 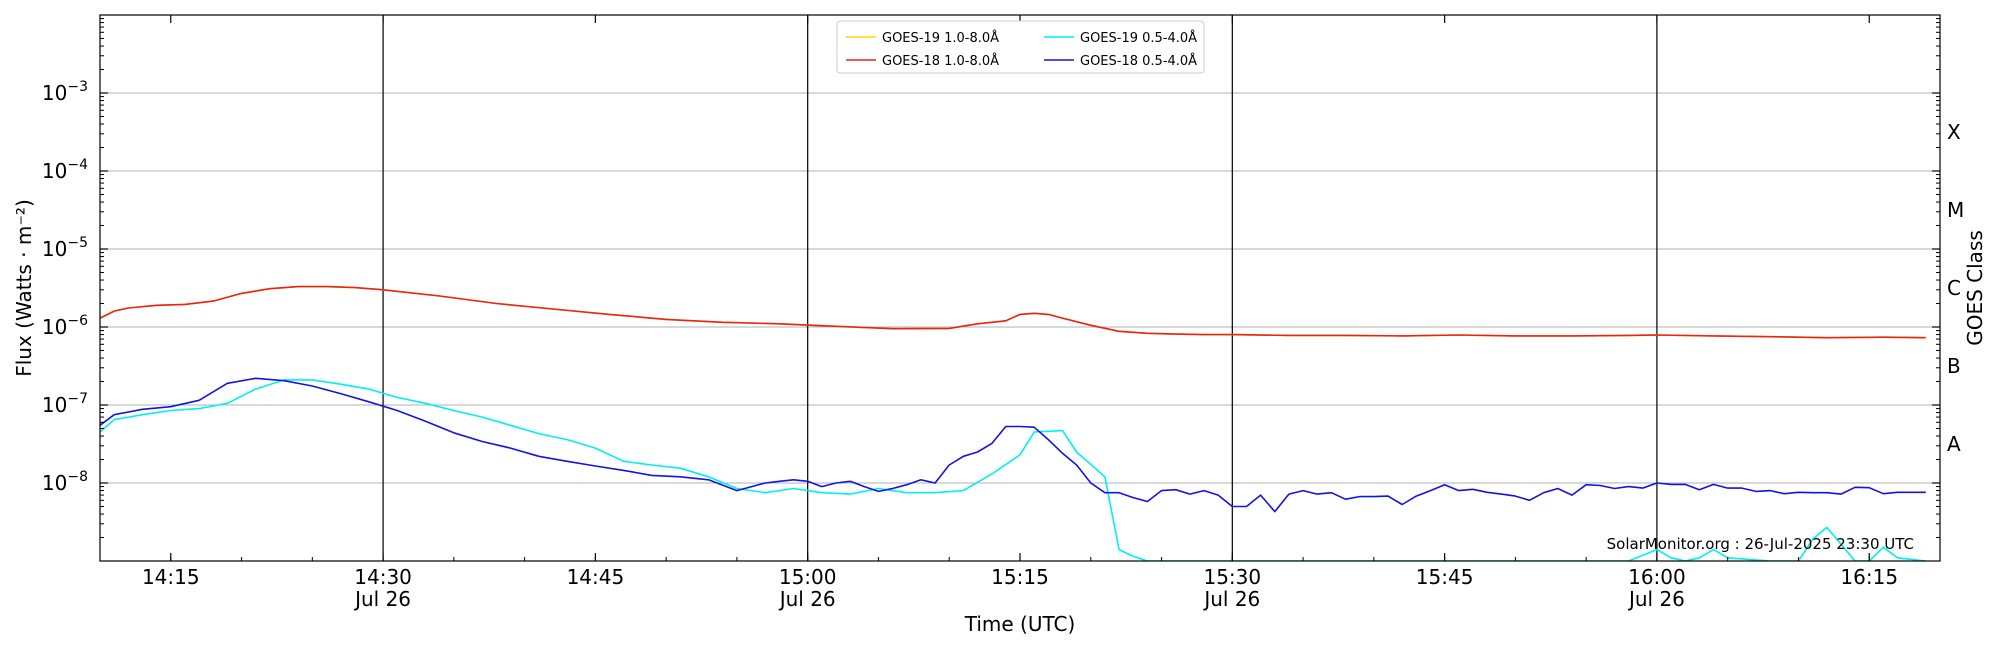 What do you see at coordinates (1020, 624) in the screenshot?
I see `x-axis-title: Time (UTC)` at bounding box center [1020, 624].